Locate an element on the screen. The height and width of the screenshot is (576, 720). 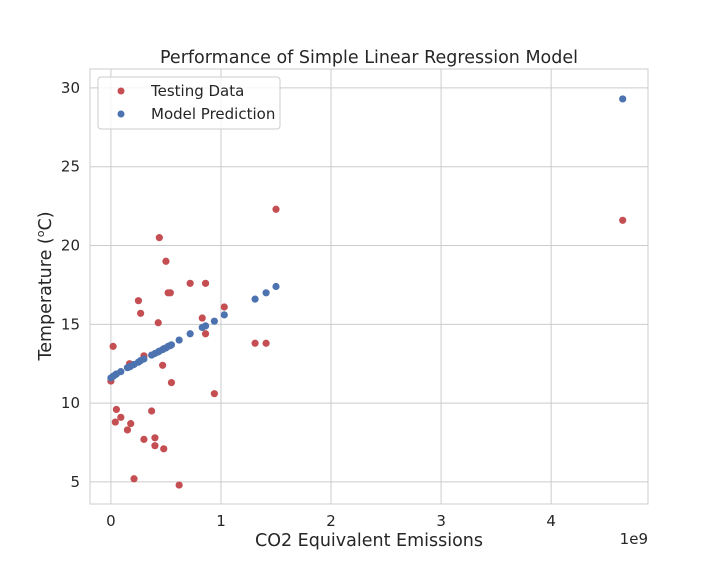
x-axis-label: CO2 Equivalent Emissions is located at coordinates (369, 541).